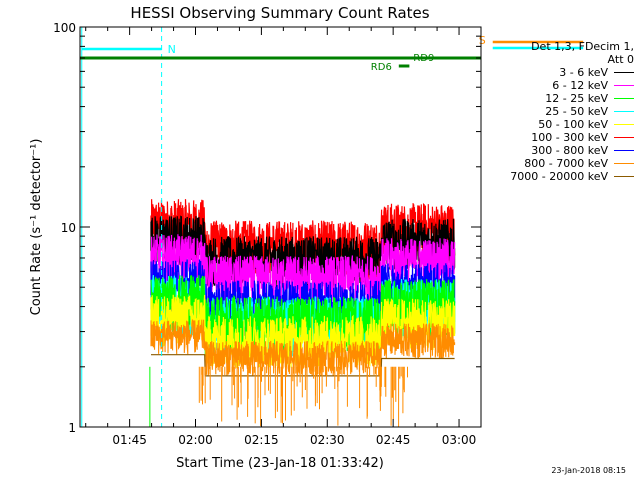 This screenshot has width=640, height=480. I want to click on x-tick-label-4: 02:45, so click(393, 440).